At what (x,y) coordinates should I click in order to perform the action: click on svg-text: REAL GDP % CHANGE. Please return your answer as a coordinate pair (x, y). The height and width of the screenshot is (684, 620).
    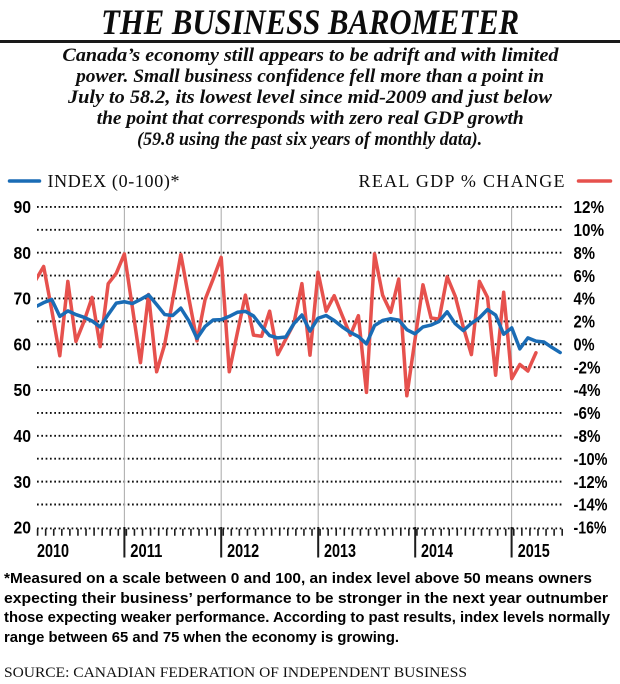
    Looking at the image, I should click on (462, 181).